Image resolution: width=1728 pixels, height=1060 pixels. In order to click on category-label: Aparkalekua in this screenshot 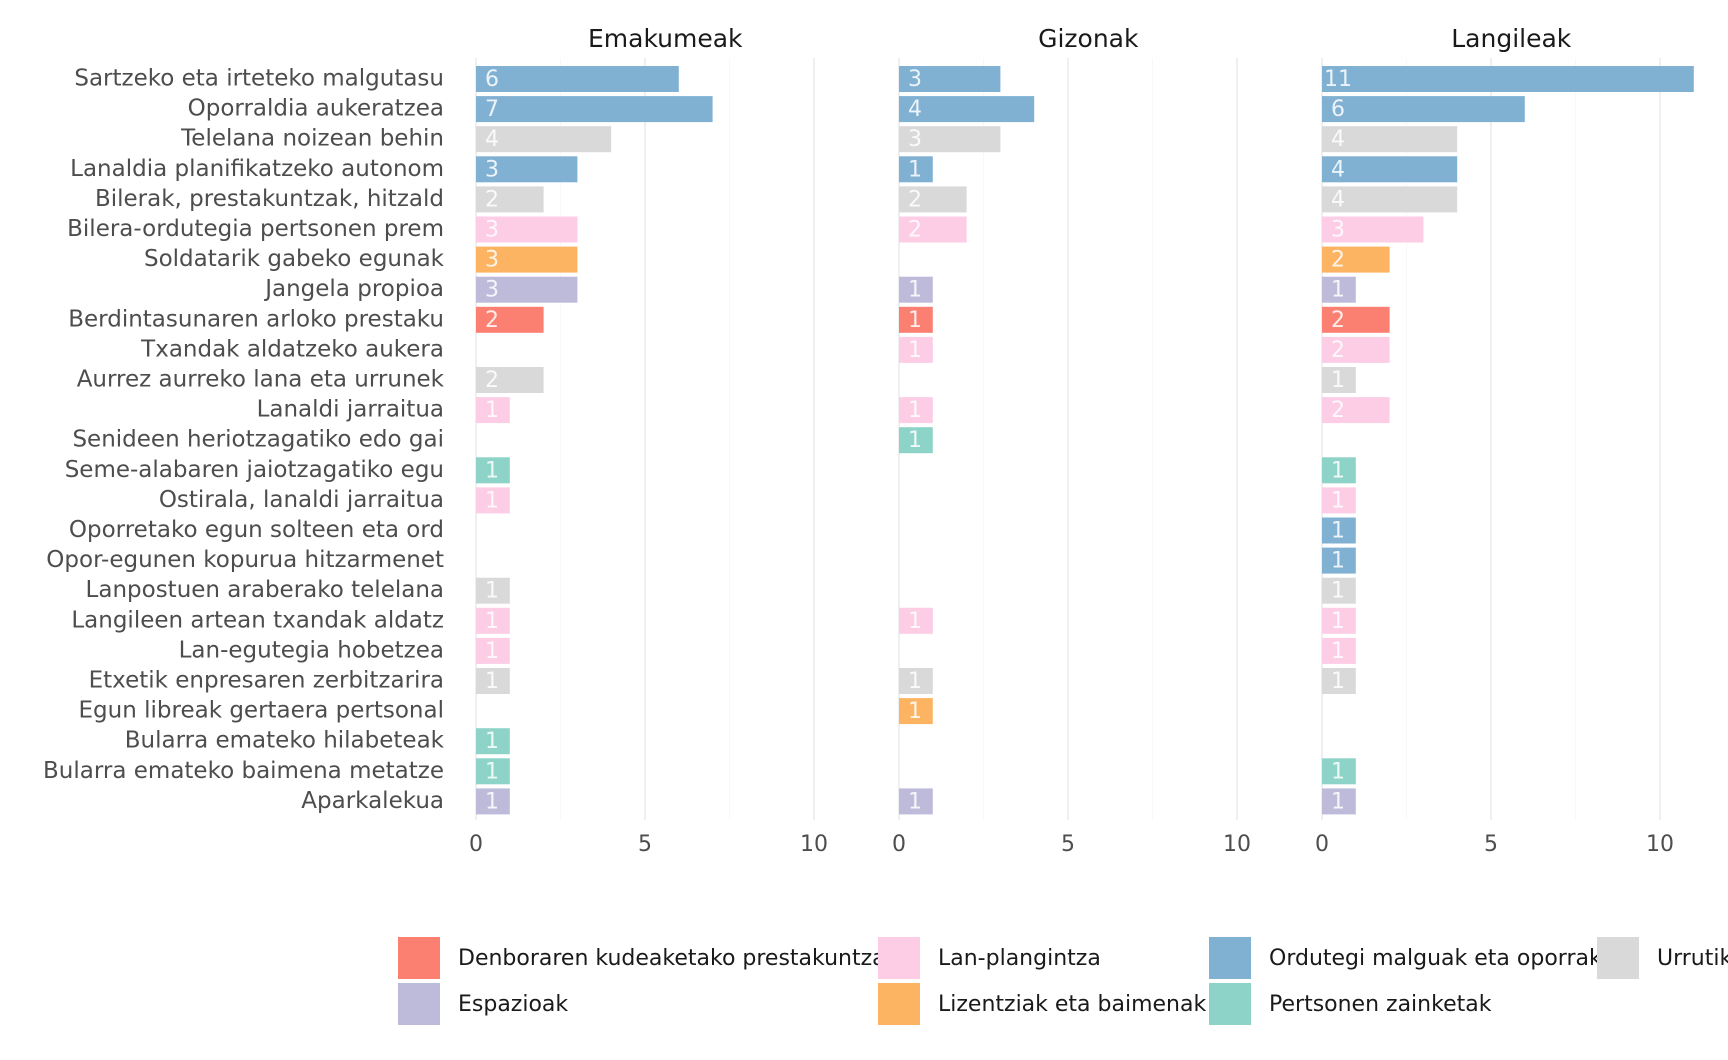, I will do `click(372, 801)`.